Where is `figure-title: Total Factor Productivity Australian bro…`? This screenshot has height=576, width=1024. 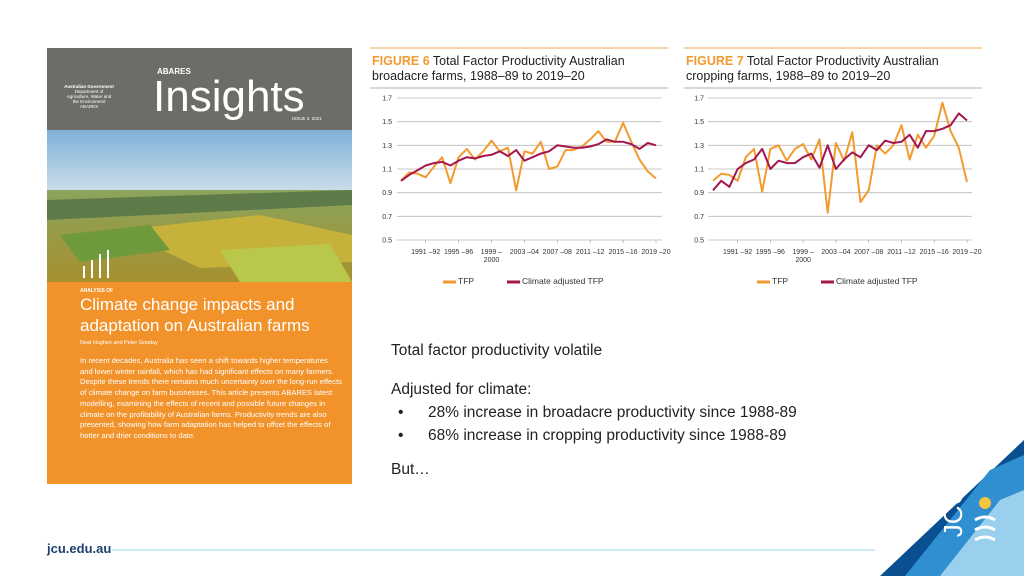 figure-title: Total Factor Productivity Australian bro… is located at coordinates (498, 68).